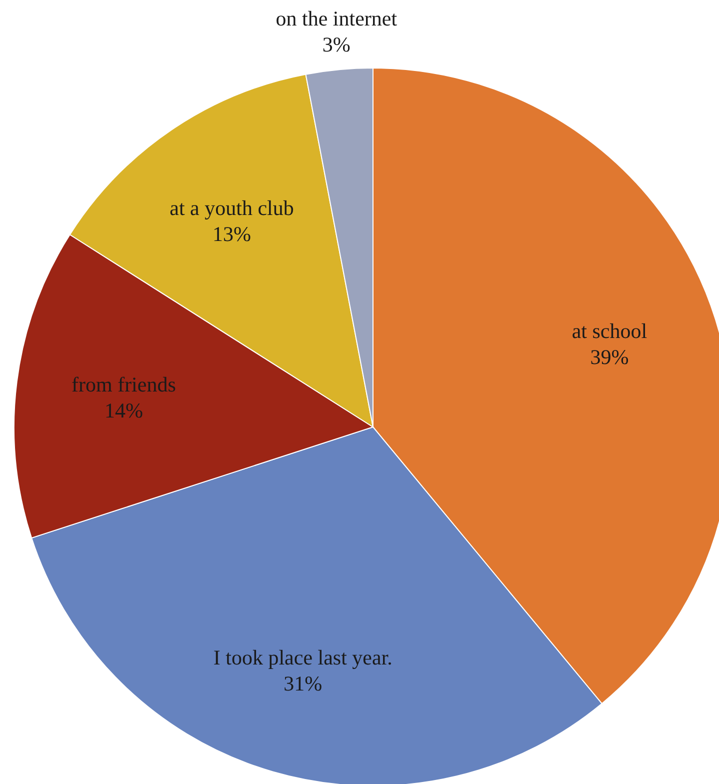 Image resolution: width=719 pixels, height=784 pixels. I want to click on slice-label: from friends, so click(123, 384).